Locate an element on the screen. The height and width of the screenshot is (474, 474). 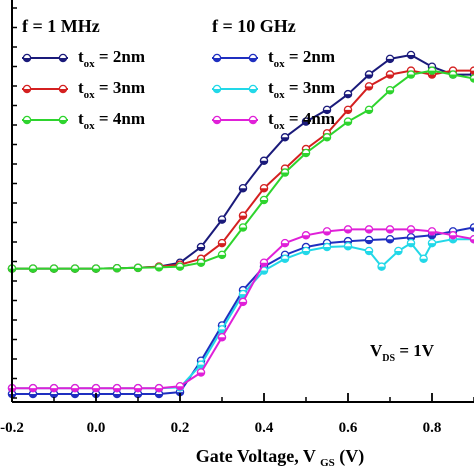
vds-annotation: VDS = 1V is located at coordinates (402, 352).